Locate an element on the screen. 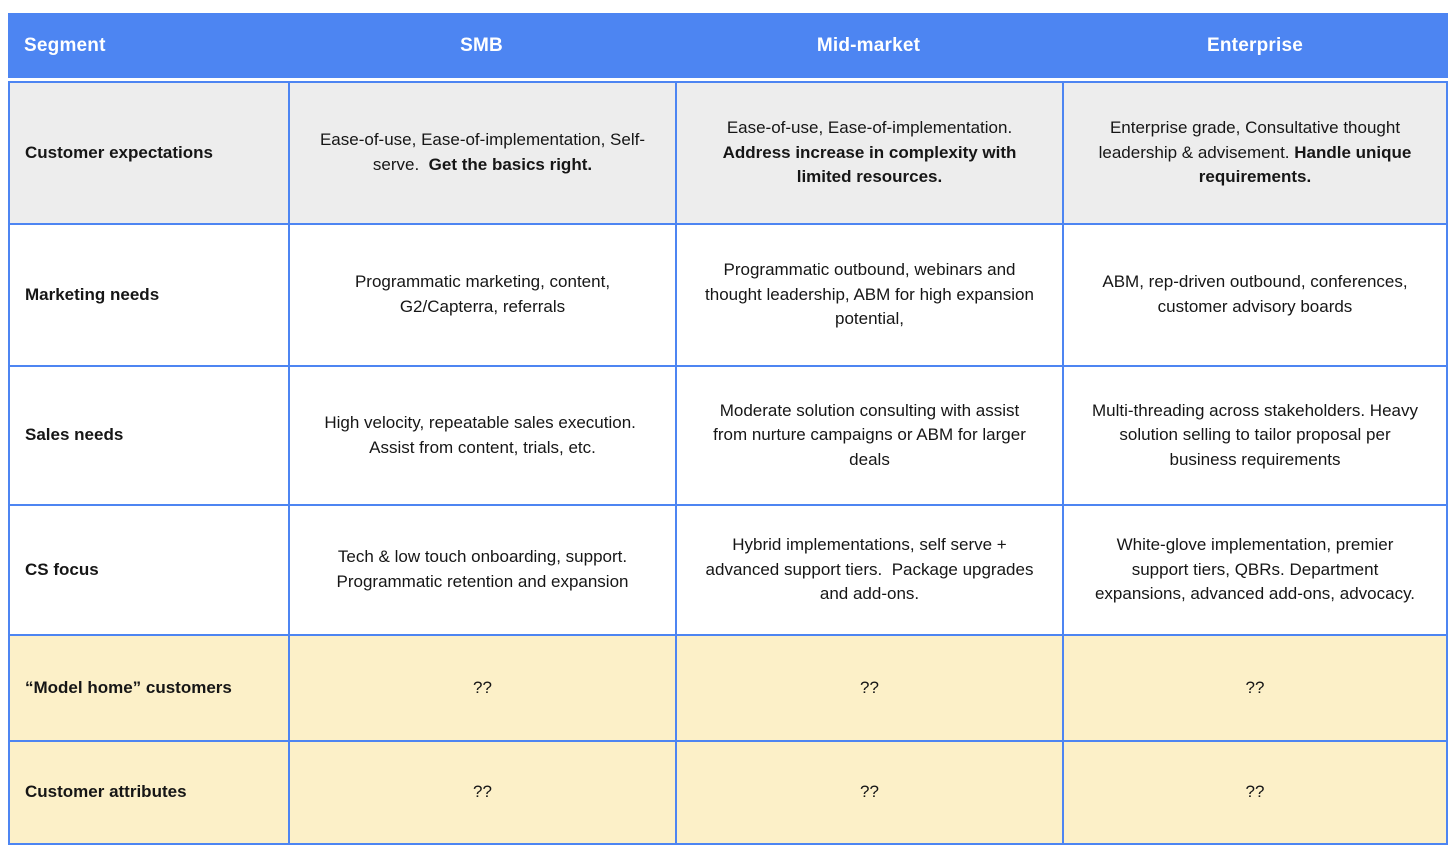 Image resolution: width=1456 pixels, height=853 pixels. cell-model-home-mid-market: ?? is located at coordinates (869, 688).